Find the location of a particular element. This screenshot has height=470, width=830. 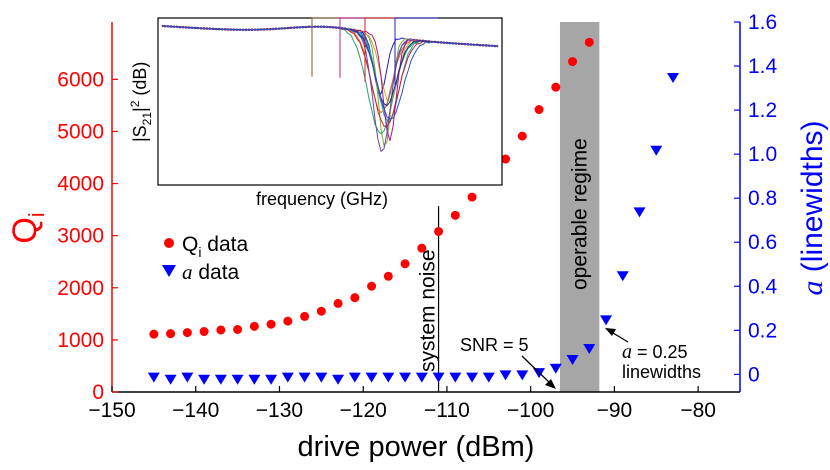

legend-marker-a is located at coordinates (169, 271).